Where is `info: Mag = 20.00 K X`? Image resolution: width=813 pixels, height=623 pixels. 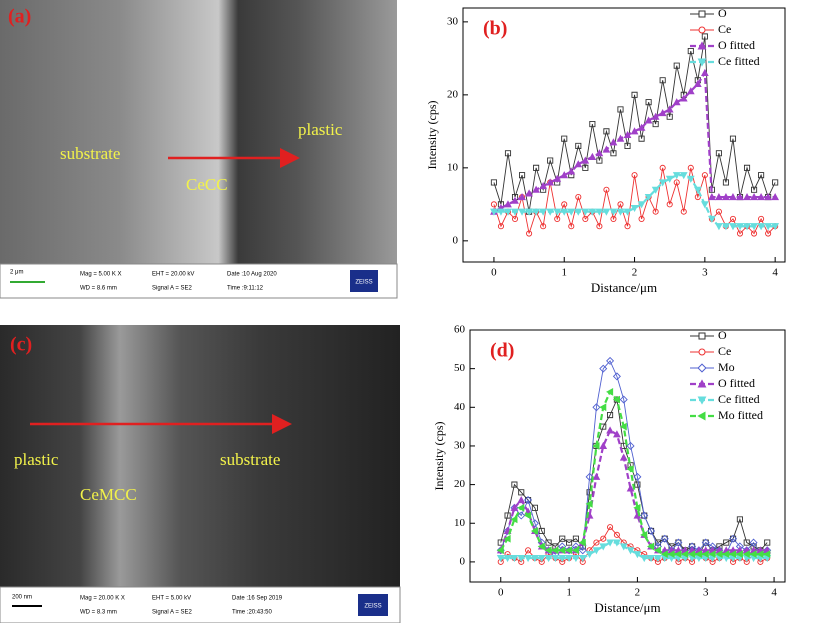
info: Mag = 20.00 K X is located at coordinates (102, 599).